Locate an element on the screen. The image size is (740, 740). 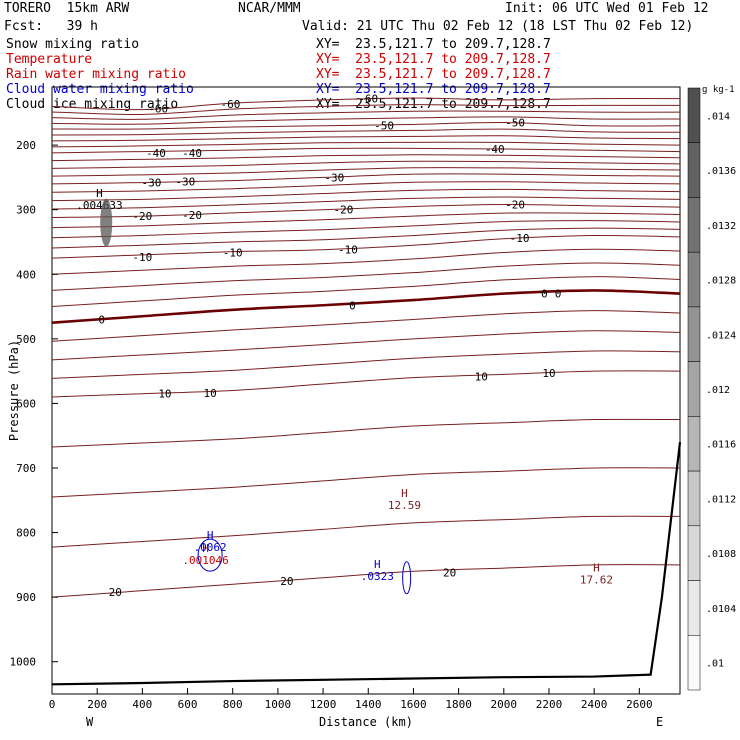
colorbar-tick-label: .0124 is located at coordinates (721, 335).